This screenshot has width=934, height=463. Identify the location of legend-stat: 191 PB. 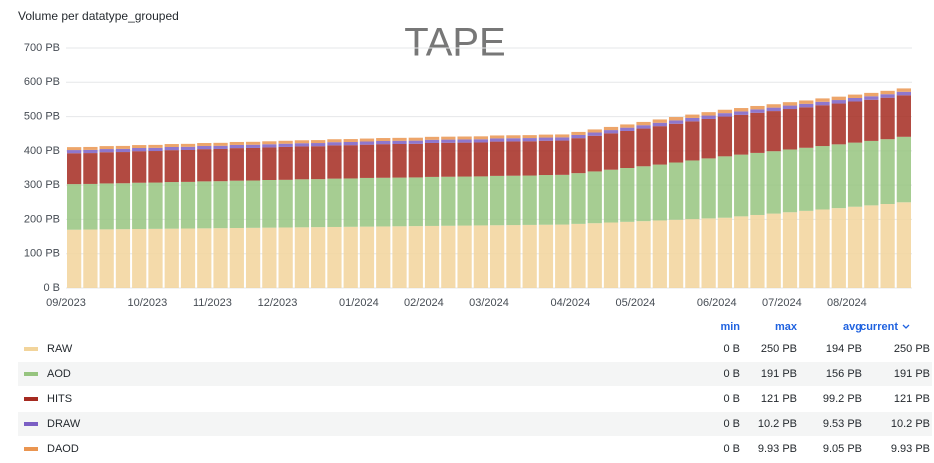
(779, 374).